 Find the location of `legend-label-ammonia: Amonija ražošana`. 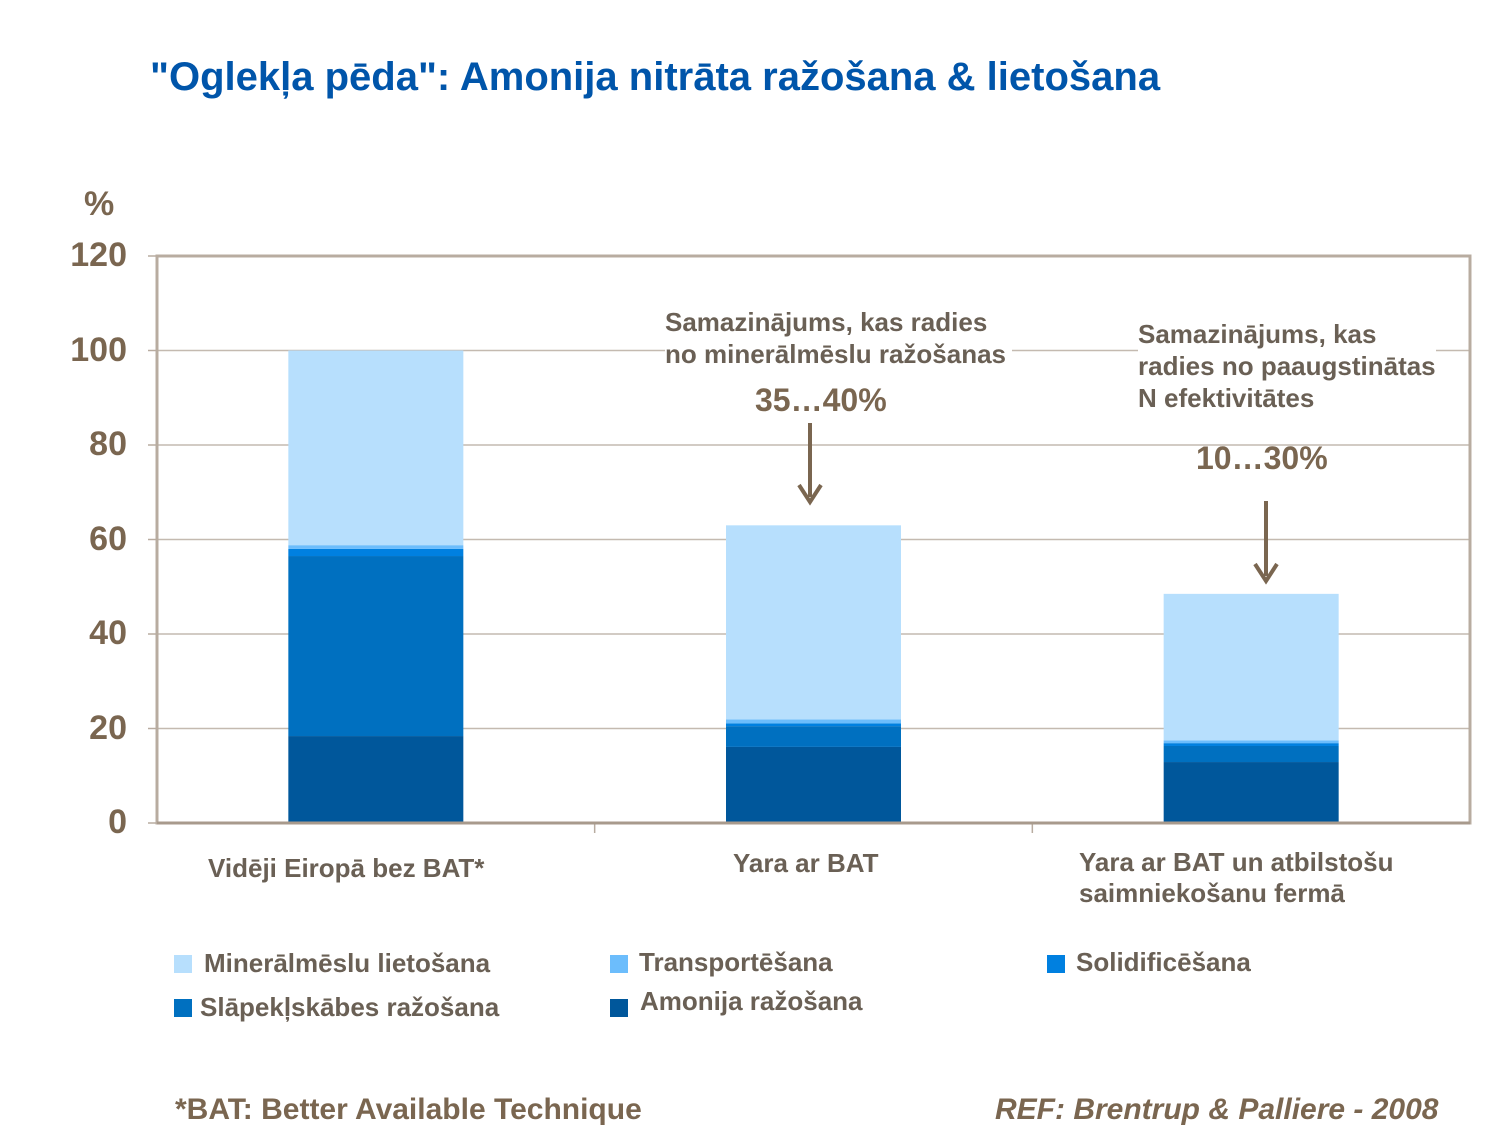

legend-label-ammonia: Amonija ražošana is located at coordinates (751, 1001).